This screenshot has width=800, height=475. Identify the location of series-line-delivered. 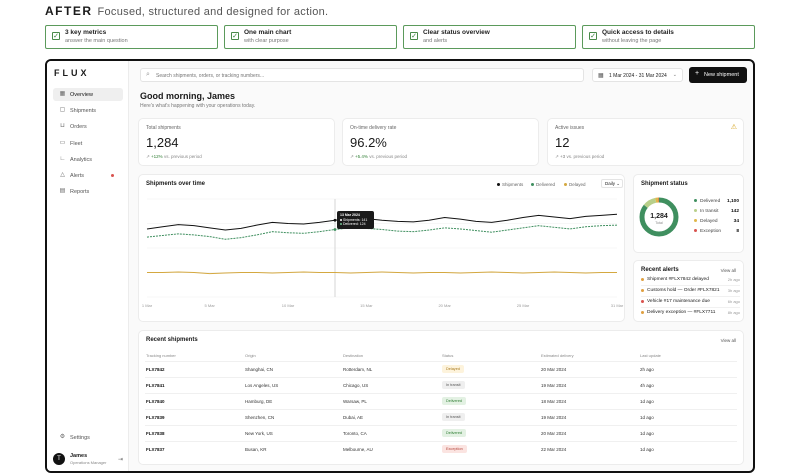
(382, 232).